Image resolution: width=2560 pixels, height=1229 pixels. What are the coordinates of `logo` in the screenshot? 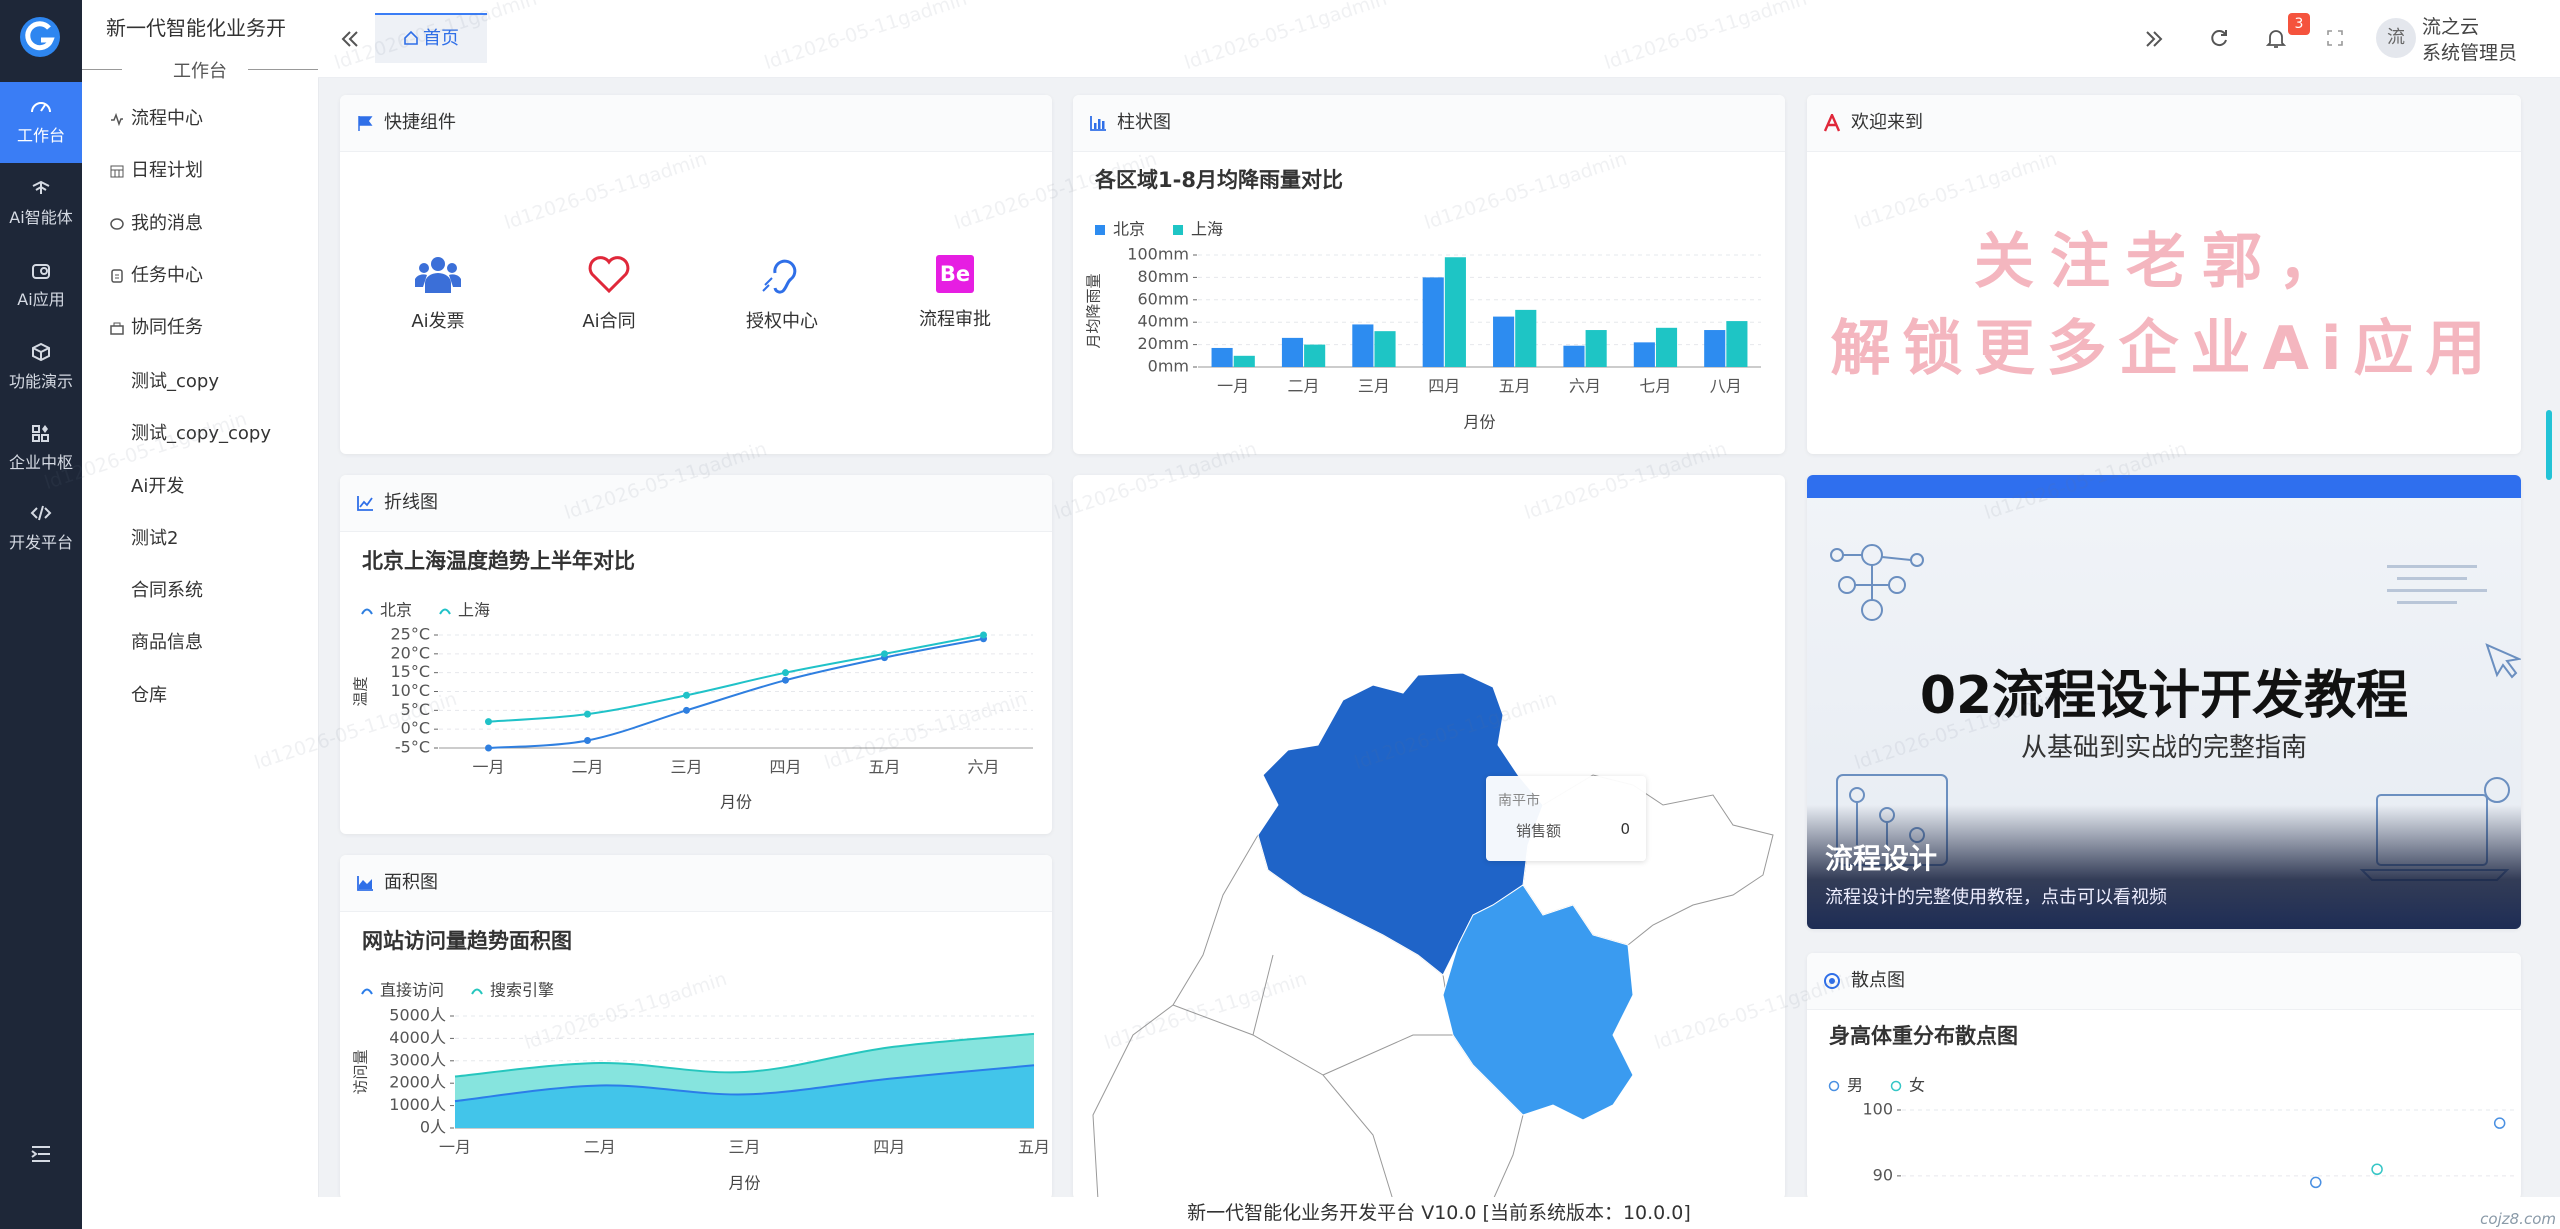 It's located at (40, 37).